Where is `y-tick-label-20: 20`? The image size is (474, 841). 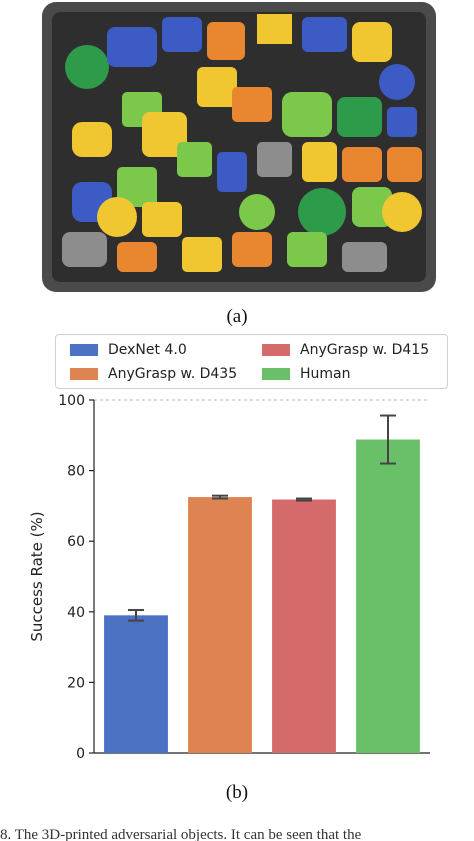
y-tick-label-20: 20 is located at coordinates (76, 683).